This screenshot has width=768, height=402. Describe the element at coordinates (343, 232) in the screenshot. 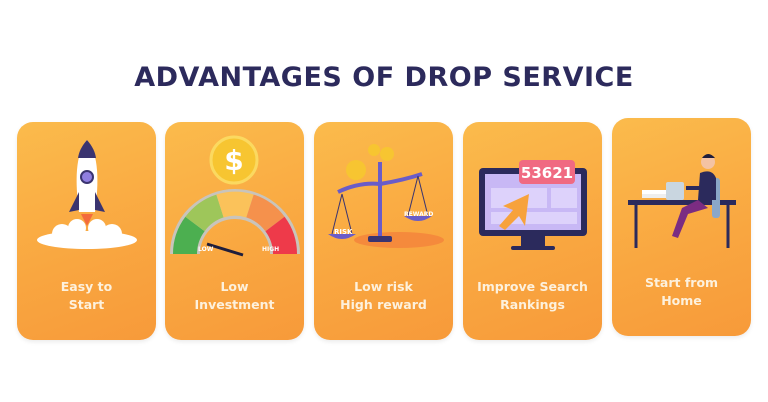

I see `risk-label: RISK` at that location.